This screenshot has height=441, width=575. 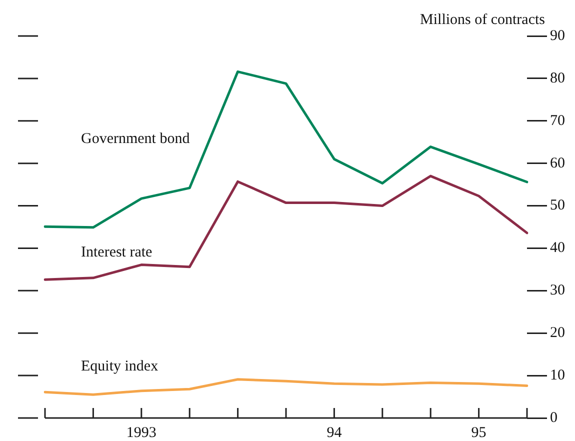 What do you see at coordinates (135, 139) in the screenshot?
I see `series-label: Government bond` at bounding box center [135, 139].